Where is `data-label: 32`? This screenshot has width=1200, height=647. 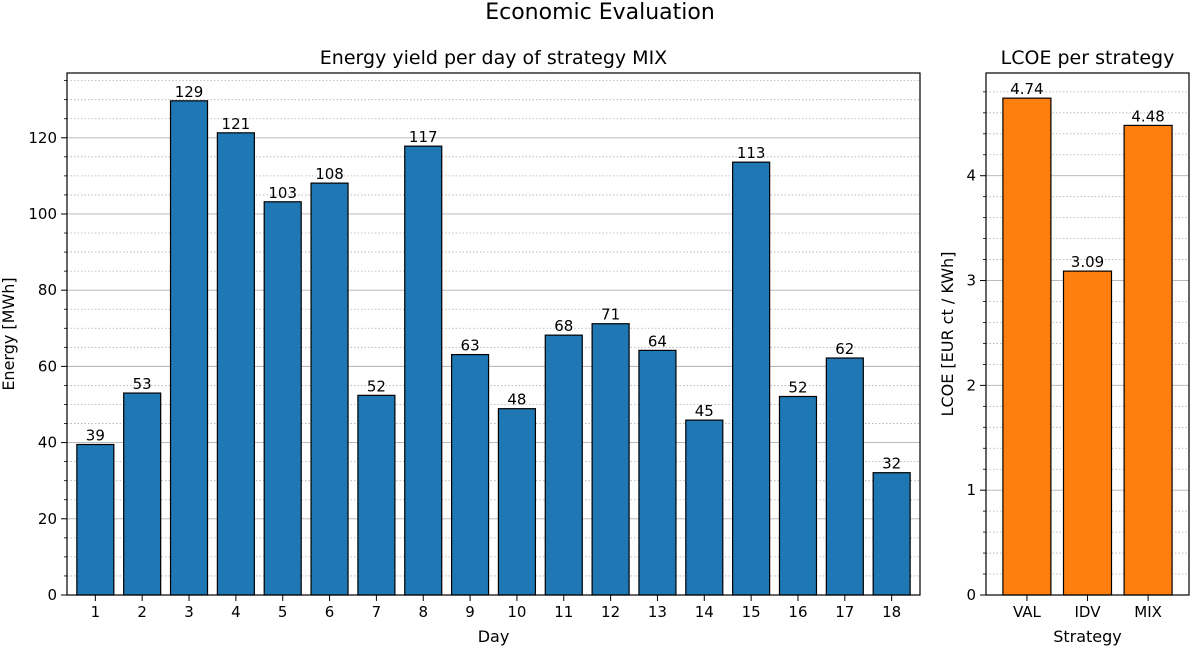
data-label: 32 is located at coordinates (891, 464).